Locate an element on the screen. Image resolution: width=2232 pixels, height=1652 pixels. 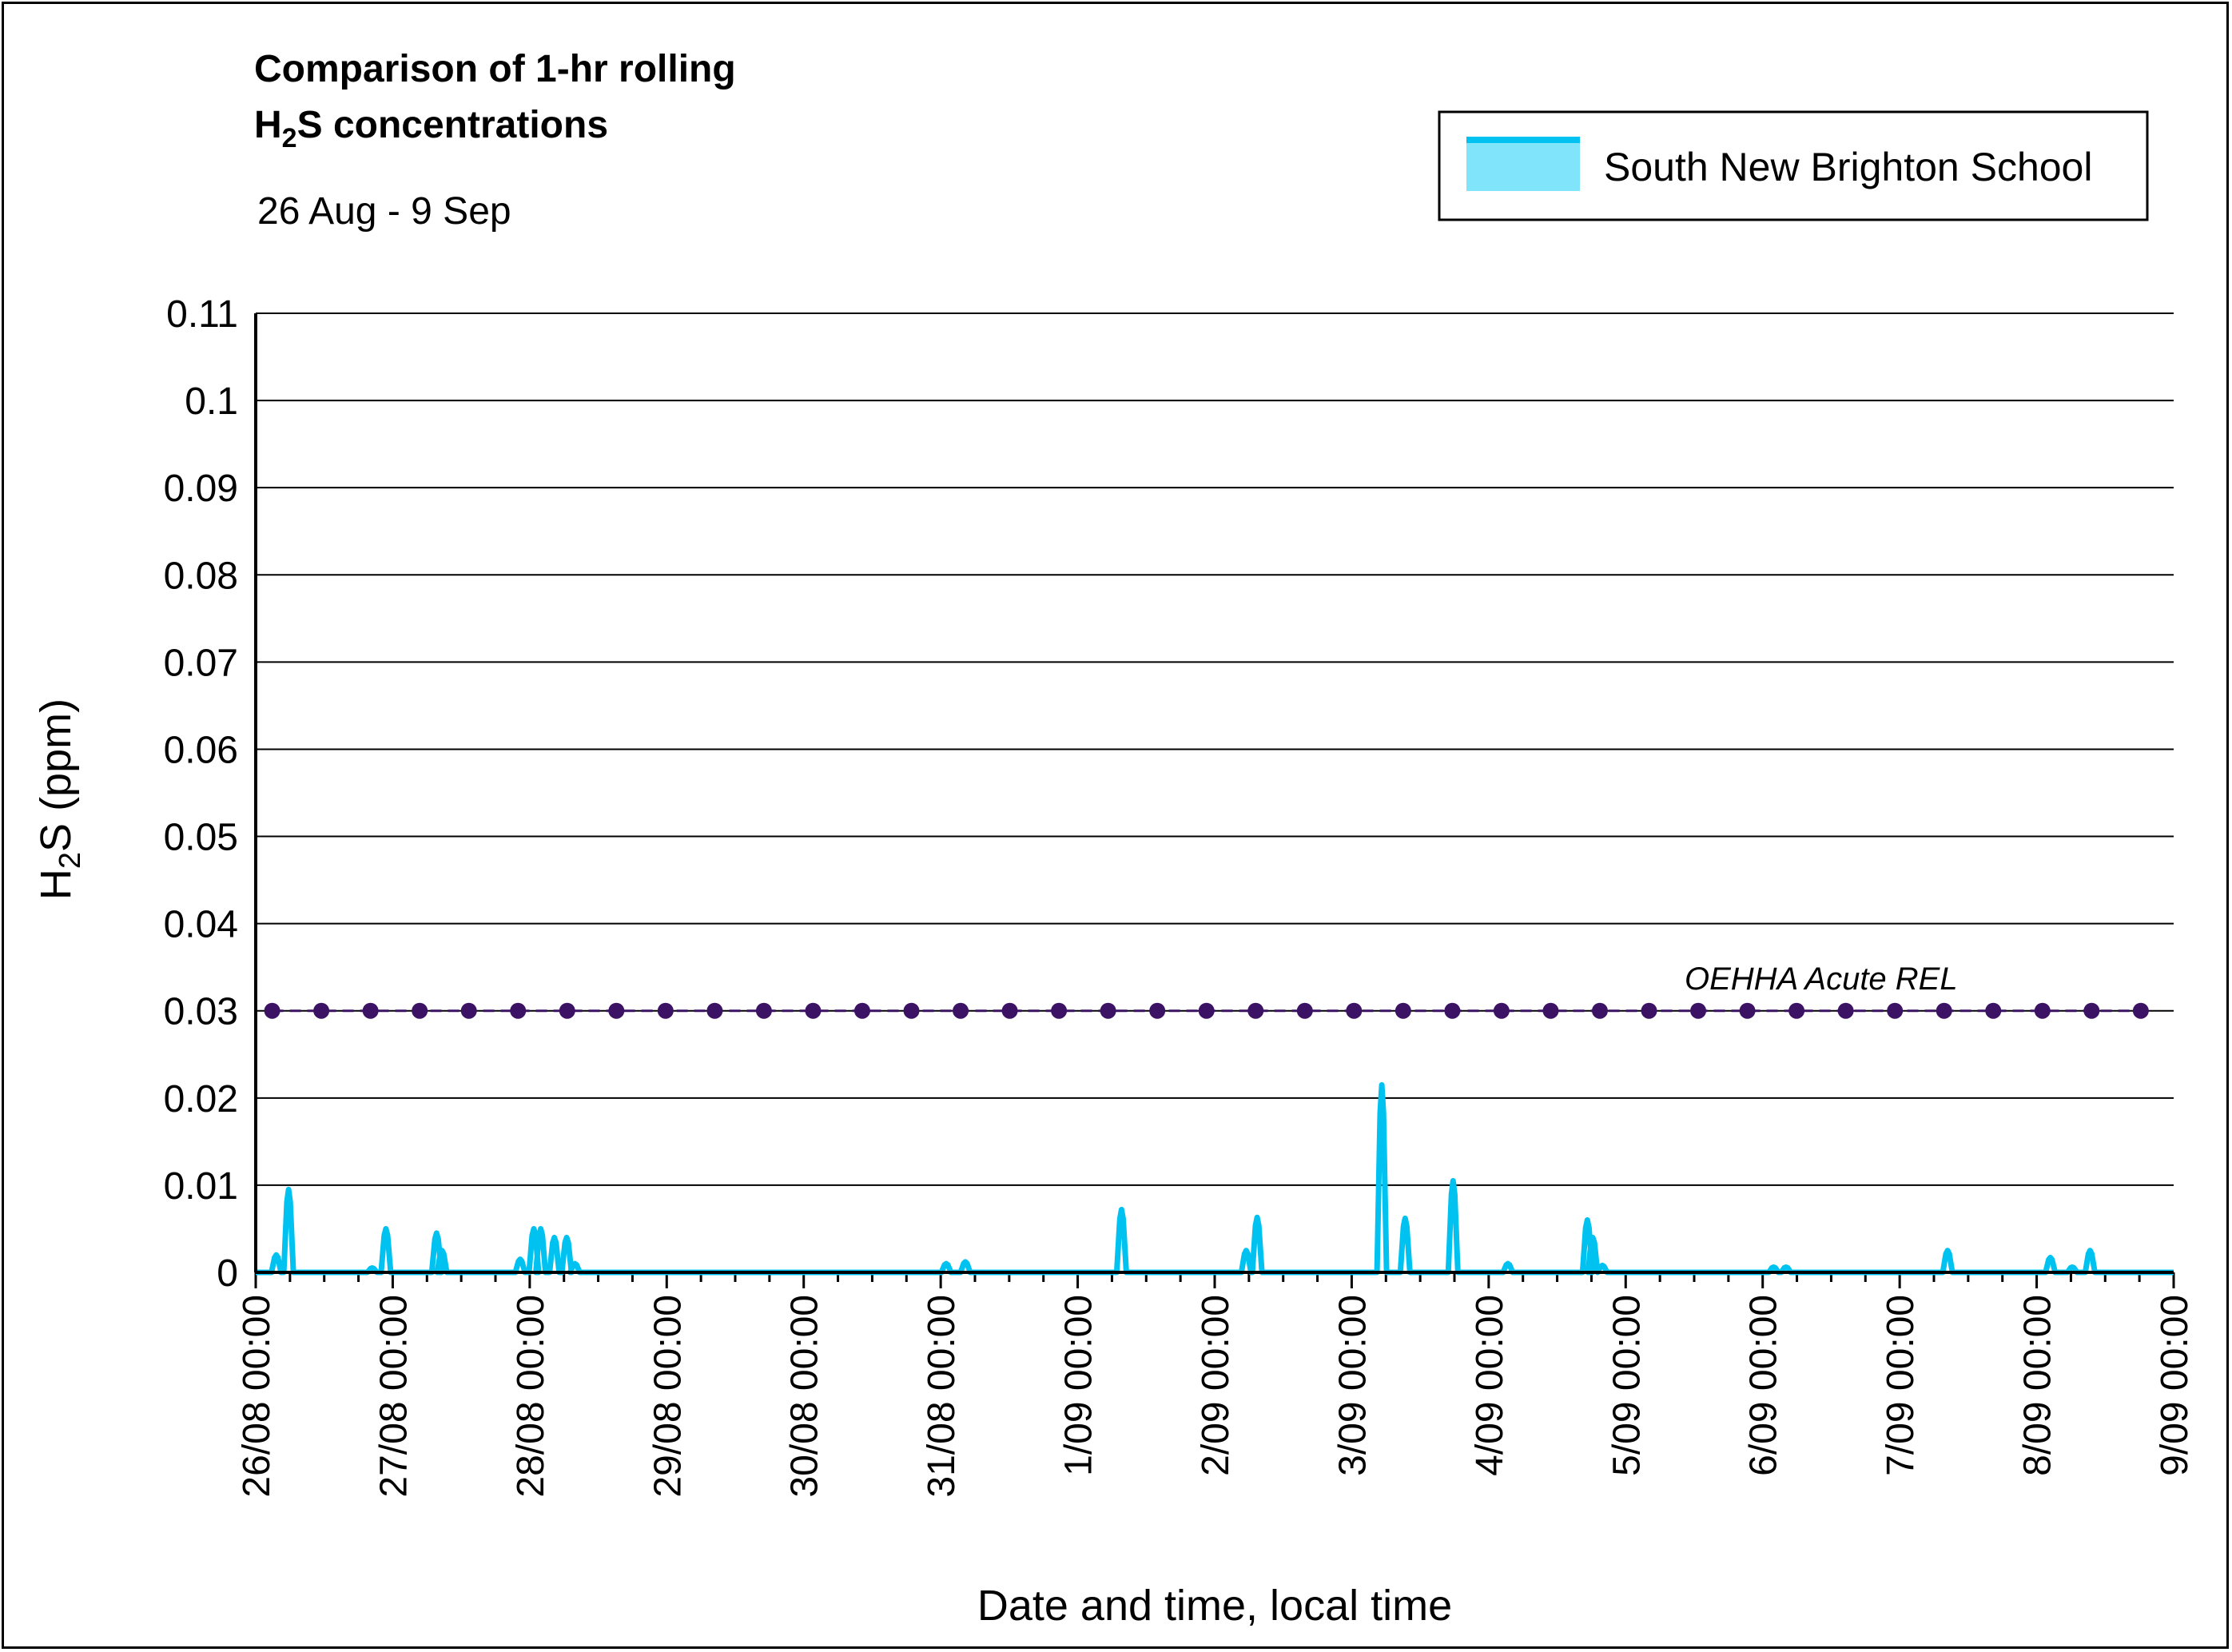
y-tick-label: 0.11 is located at coordinates (202, 314).